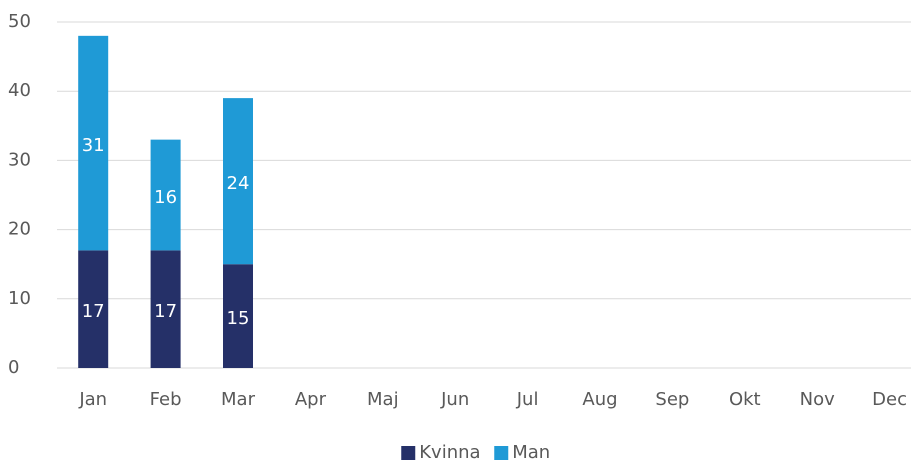 The image size is (911, 461). Describe the element at coordinates (449, 451) in the screenshot. I see `legend-label: Kvinna` at that location.